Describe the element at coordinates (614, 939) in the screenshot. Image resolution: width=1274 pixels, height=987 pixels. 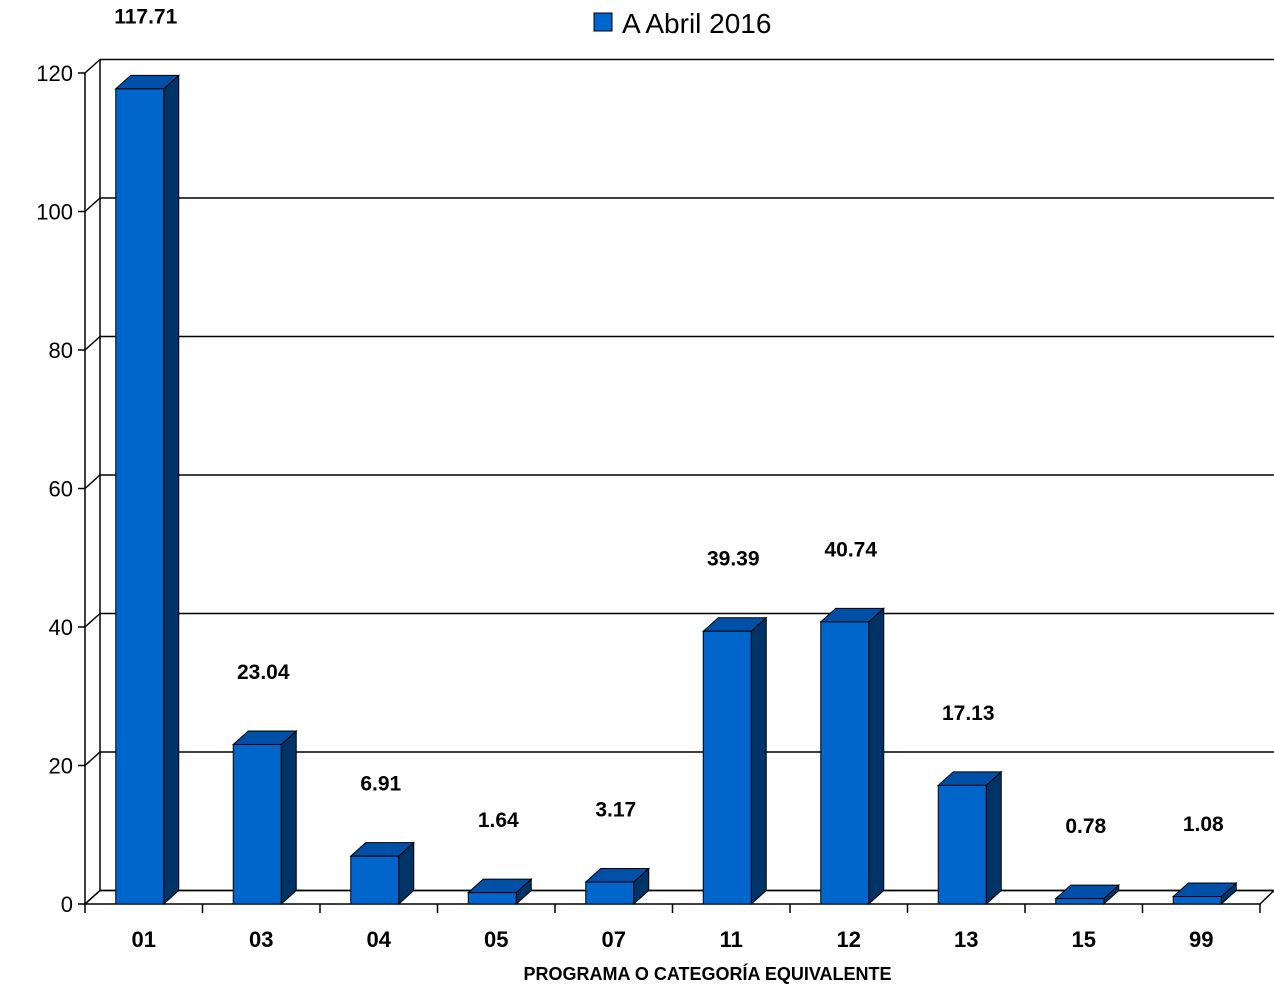
I see `x-tick-label: 07` at that location.